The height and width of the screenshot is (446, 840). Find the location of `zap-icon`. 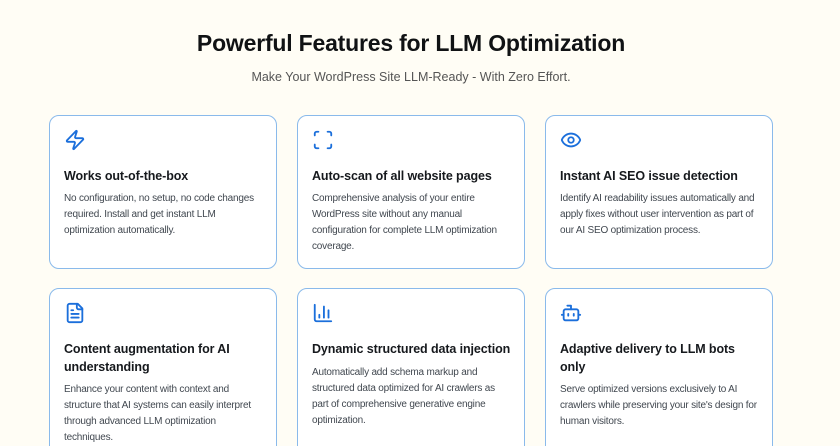

zap-icon is located at coordinates (75, 140).